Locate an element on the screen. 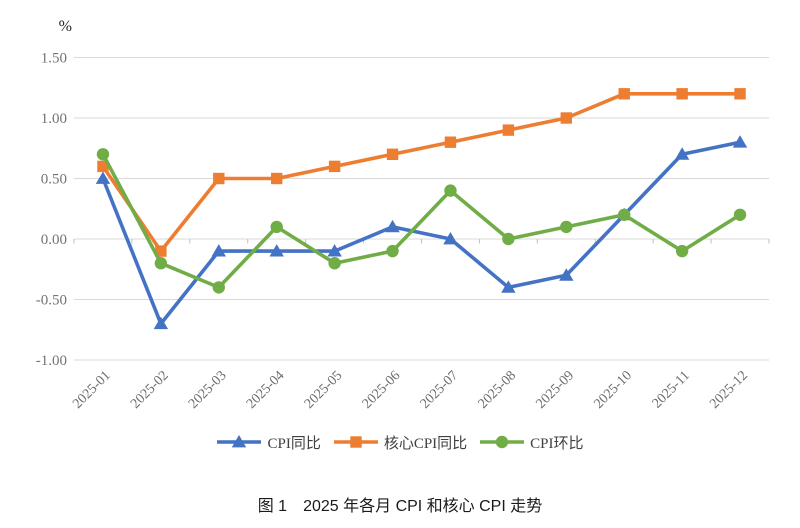  legend-item-cpi-mom: CPI环比 is located at coordinates (531, 442).